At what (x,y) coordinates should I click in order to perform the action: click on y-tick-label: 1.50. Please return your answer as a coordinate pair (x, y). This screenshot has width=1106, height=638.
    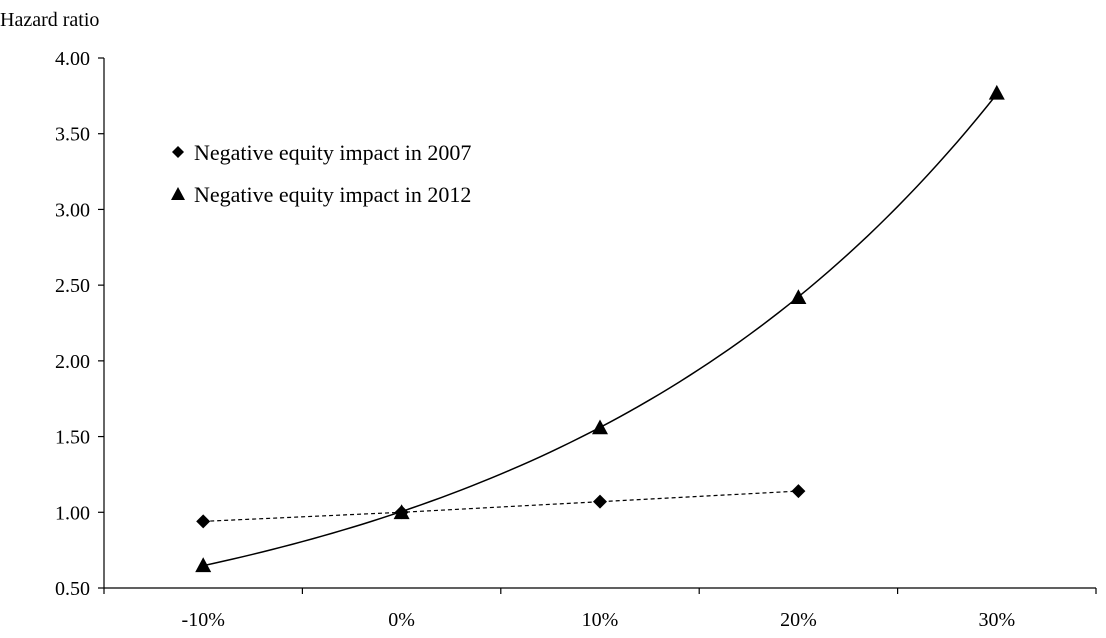
    Looking at the image, I should click on (72, 438).